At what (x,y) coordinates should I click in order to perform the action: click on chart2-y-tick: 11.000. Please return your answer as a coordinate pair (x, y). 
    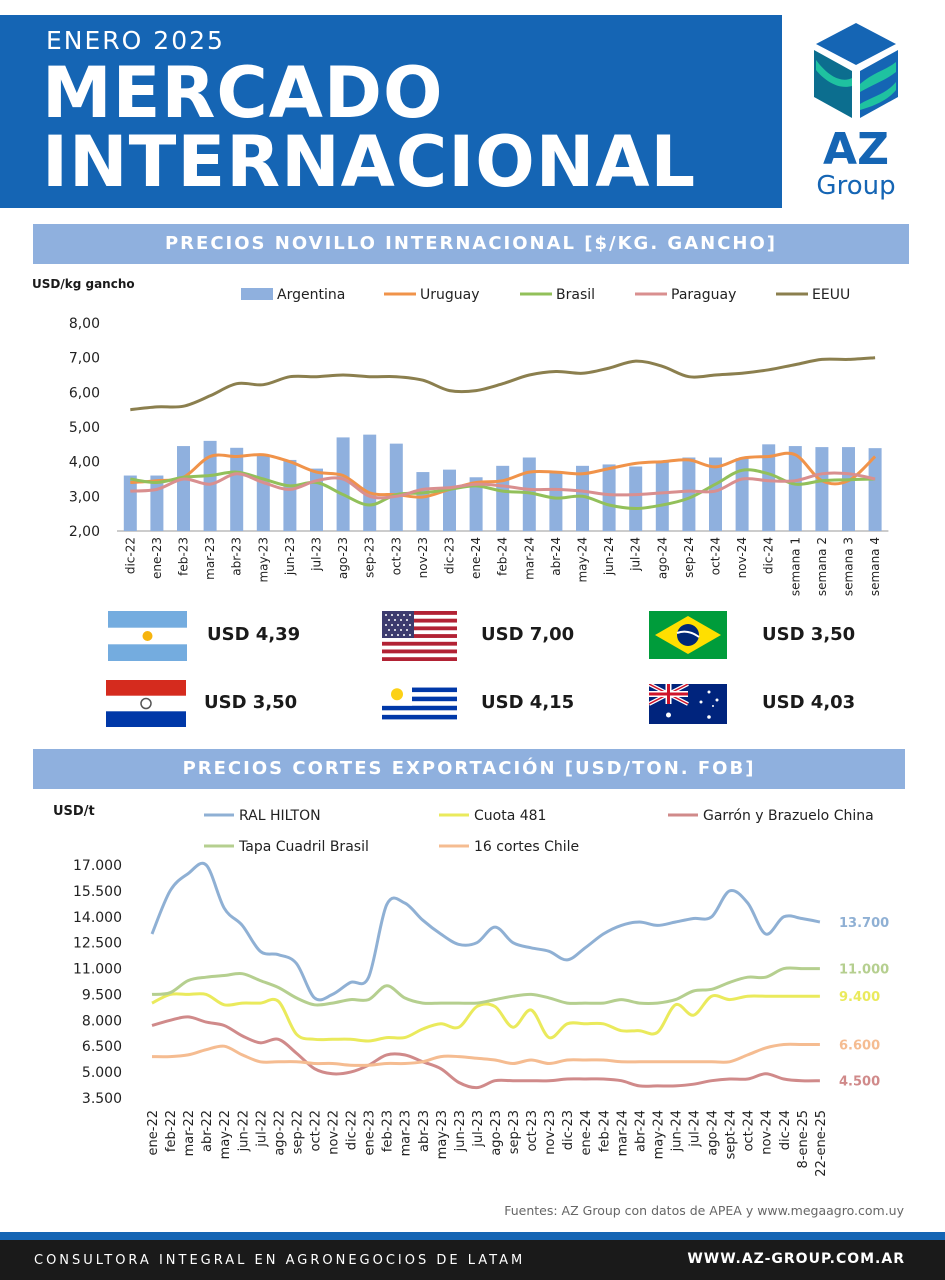
    Looking at the image, I should click on (97, 970).